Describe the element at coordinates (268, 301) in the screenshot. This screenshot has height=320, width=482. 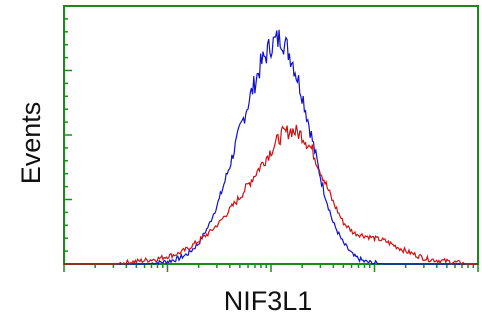
I see `x-axis-title: NIF3L1` at that location.